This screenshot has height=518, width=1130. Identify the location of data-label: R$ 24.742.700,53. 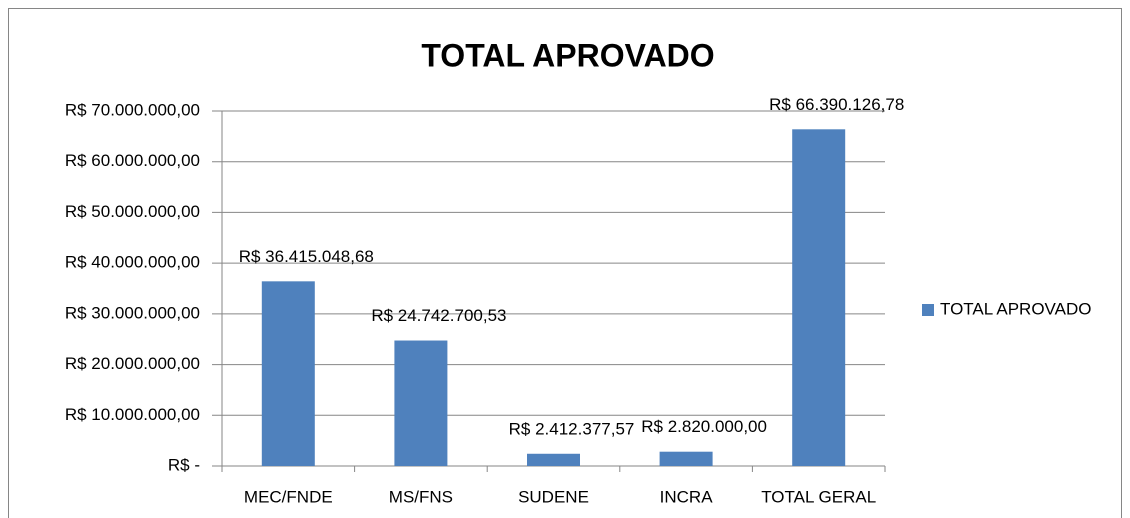
(438, 315).